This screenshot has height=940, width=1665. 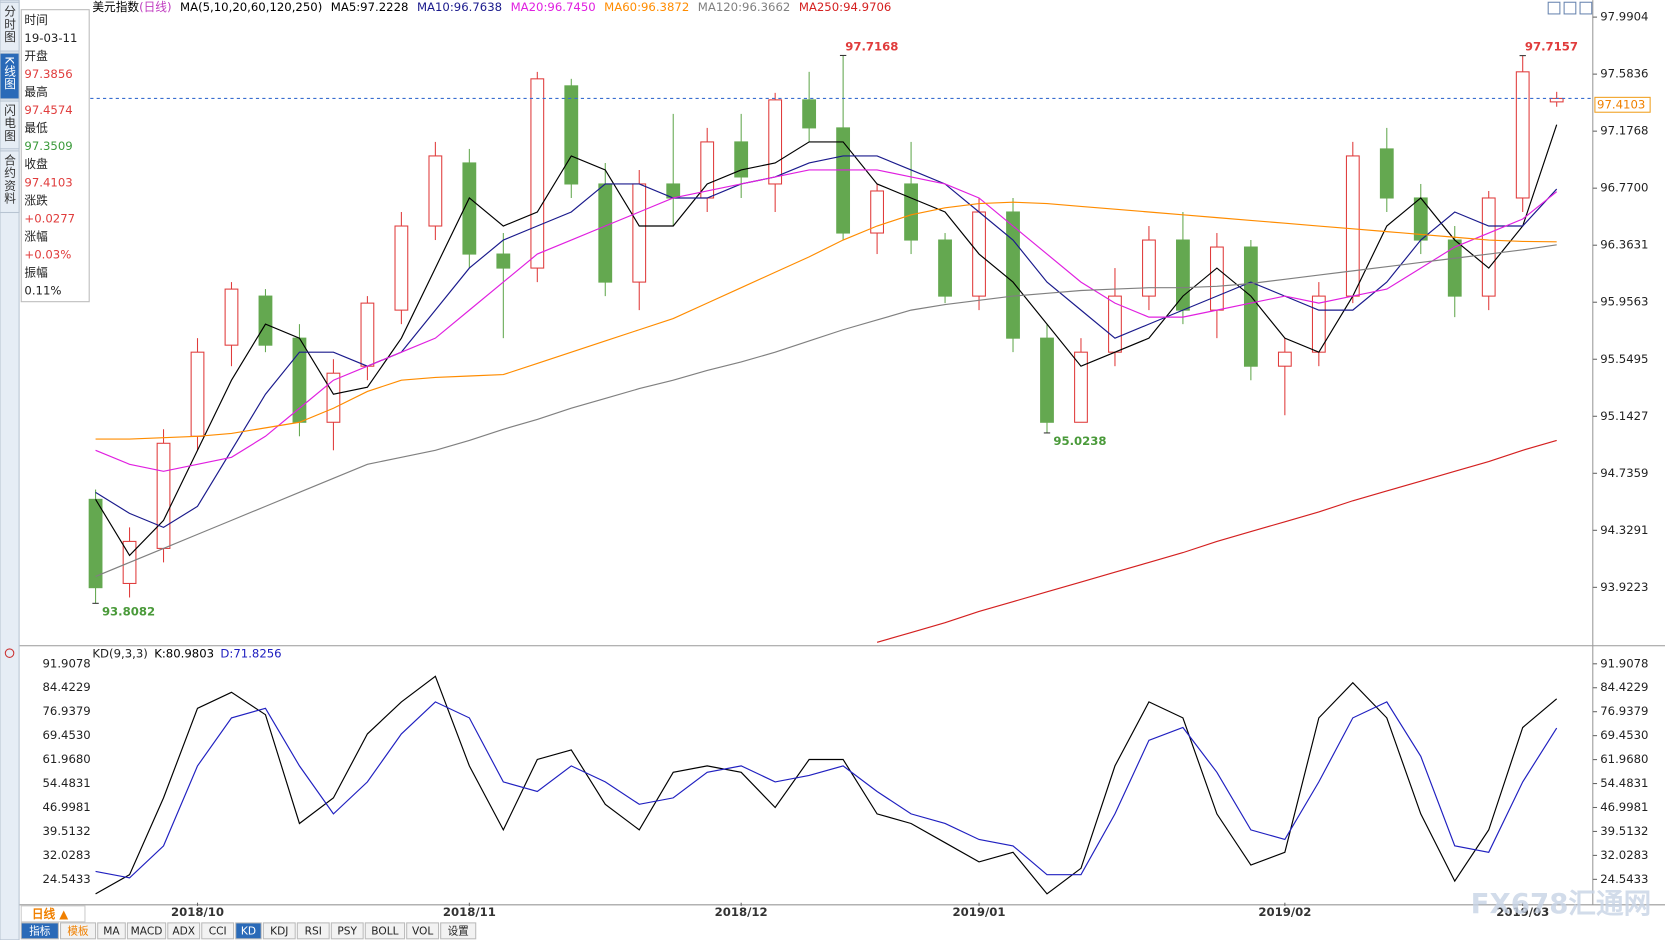 What do you see at coordinates (48, 110) in the screenshot?
I see `info-field: 97.4574` at bounding box center [48, 110].